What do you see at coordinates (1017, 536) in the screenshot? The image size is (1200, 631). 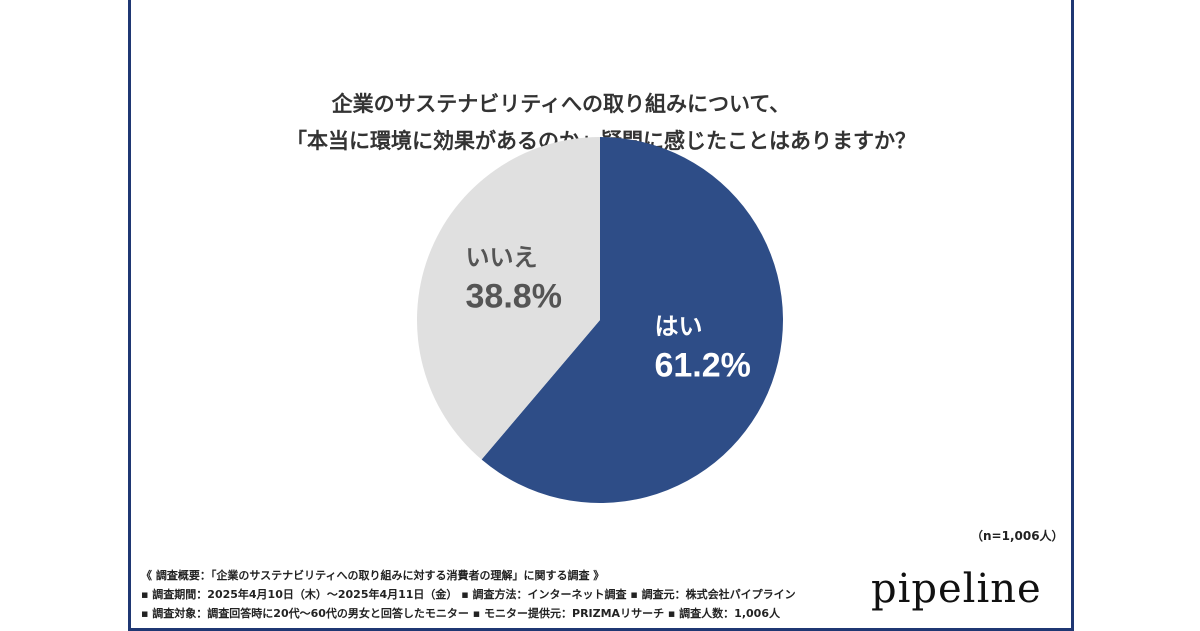 I see `sample-size: （n=1,006人）` at bounding box center [1017, 536].